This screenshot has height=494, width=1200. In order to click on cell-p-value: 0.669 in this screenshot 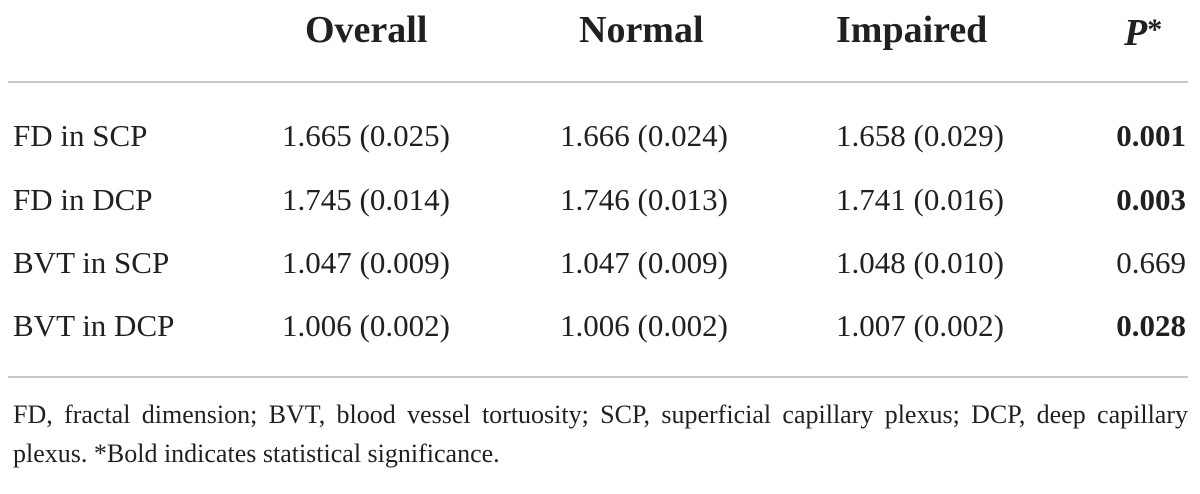, I will do `click(1151, 262)`.